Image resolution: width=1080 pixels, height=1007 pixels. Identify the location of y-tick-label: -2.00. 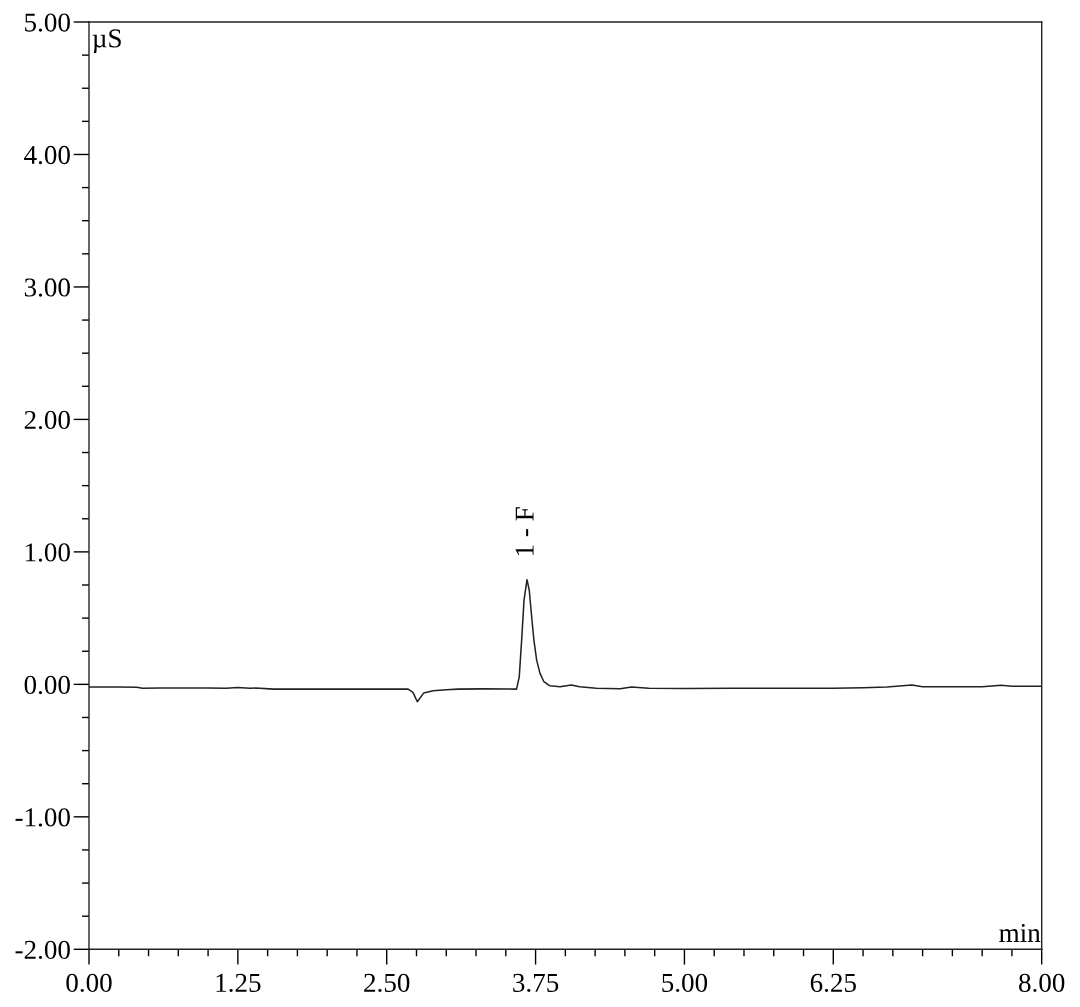
(42, 950).